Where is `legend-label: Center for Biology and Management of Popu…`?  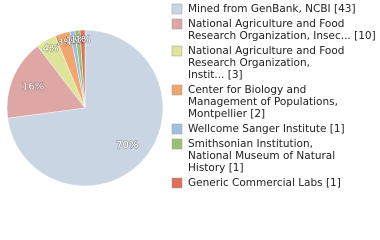 legend-label: Center for Biology and Management of Popu… is located at coordinates (263, 102).